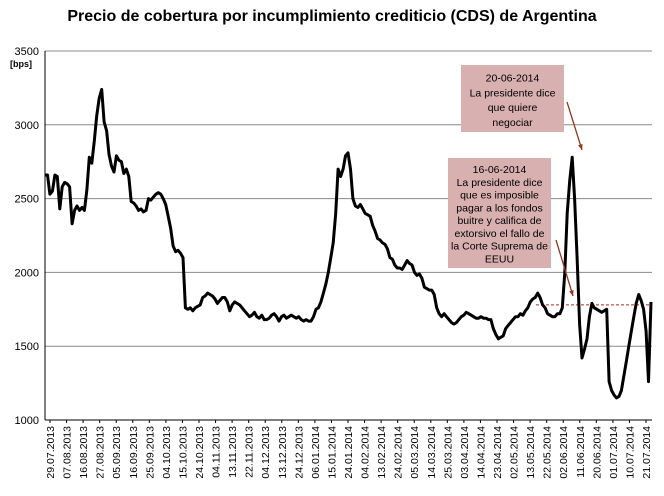 The height and width of the screenshot is (496, 664). What do you see at coordinates (415, 452) in the screenshot?
I see `x-tick-label: 05.03.2014` at bounding box center [415, 452].